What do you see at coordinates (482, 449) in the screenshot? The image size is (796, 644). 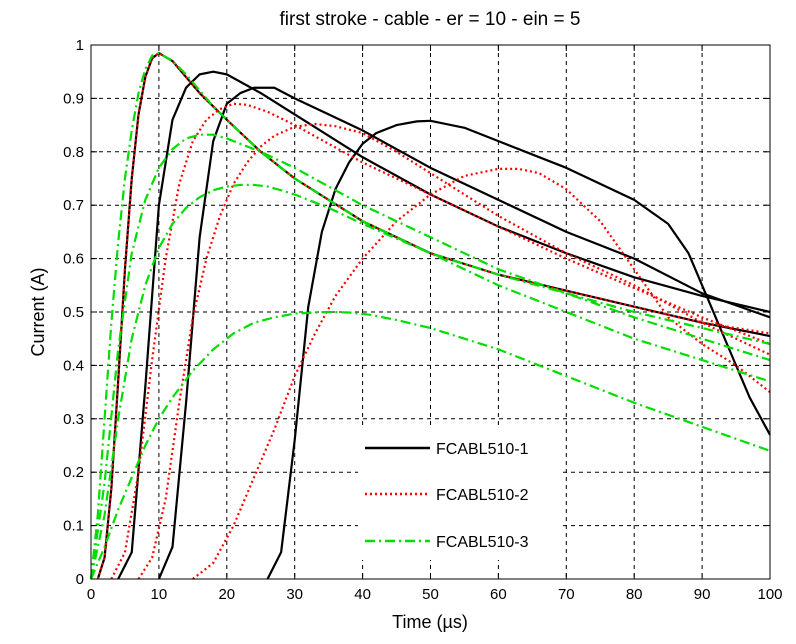 I see `legend-label-1: FCABL510-1` at bounding box center [482, 449].